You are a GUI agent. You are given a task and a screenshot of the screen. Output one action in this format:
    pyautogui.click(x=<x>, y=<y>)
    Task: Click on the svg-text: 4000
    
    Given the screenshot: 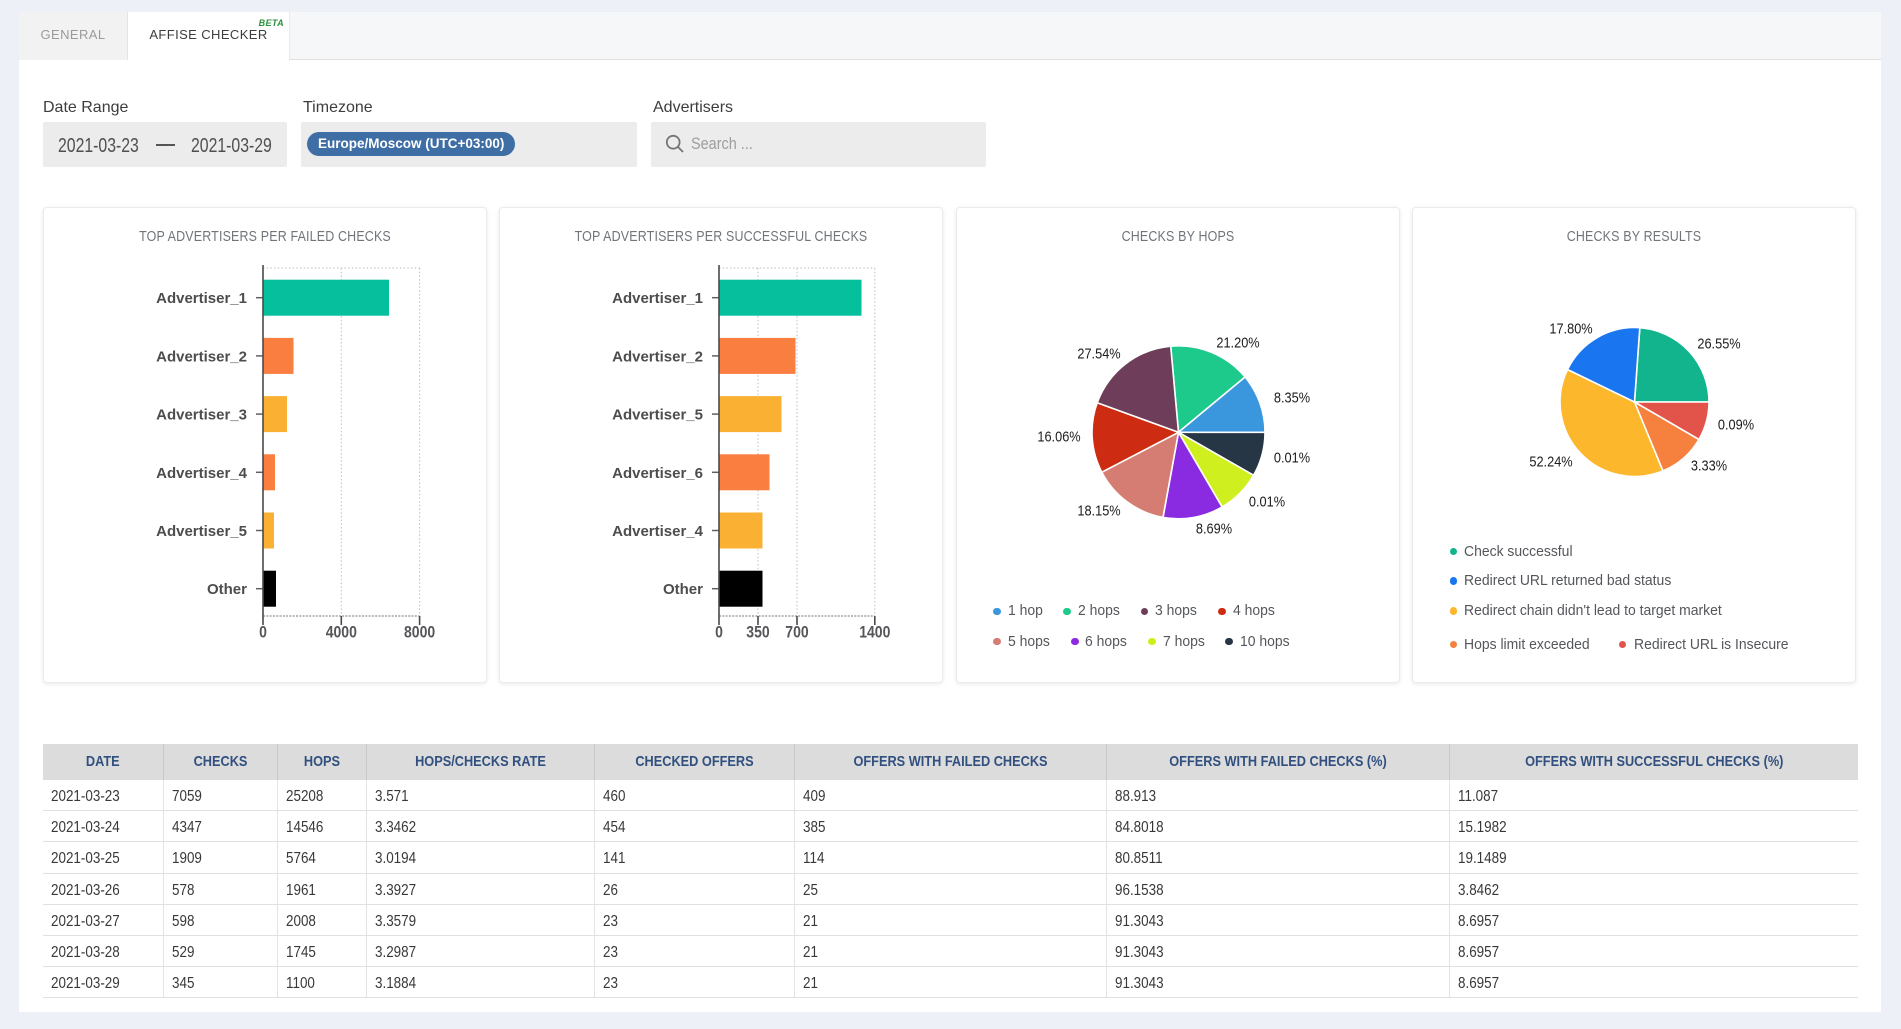 What is the action you would take?
    pyautogui.click(x=341, y=632)
    